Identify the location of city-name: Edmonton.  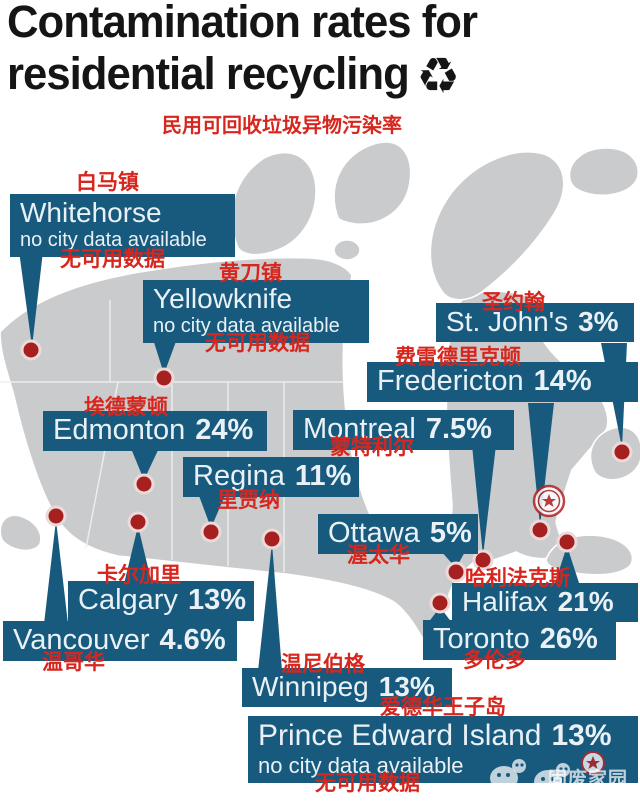
(119, 430).